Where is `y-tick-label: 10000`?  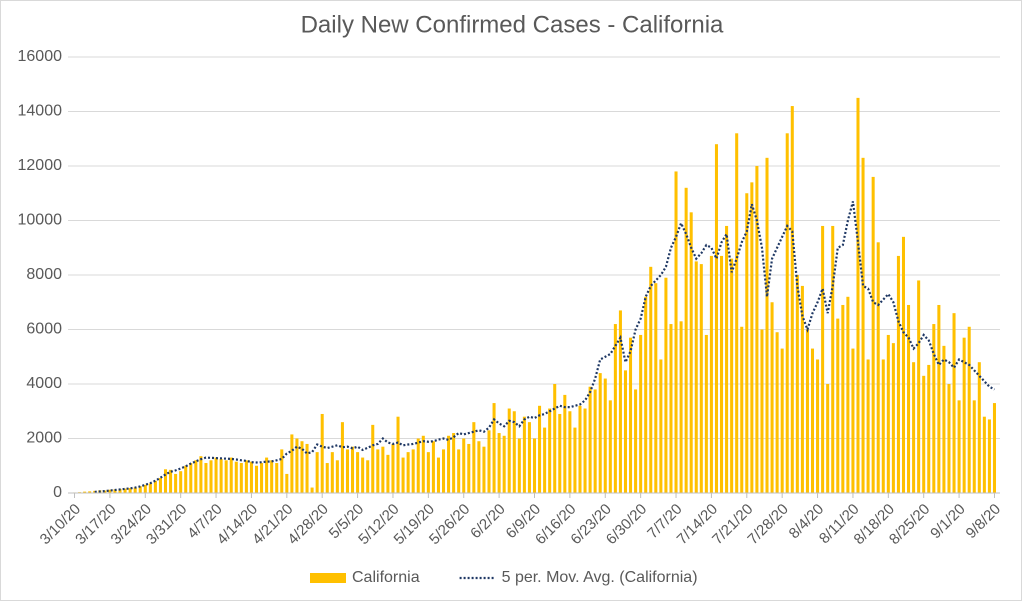 y-tick-label: 10000 is located at coordinates (40, 220).